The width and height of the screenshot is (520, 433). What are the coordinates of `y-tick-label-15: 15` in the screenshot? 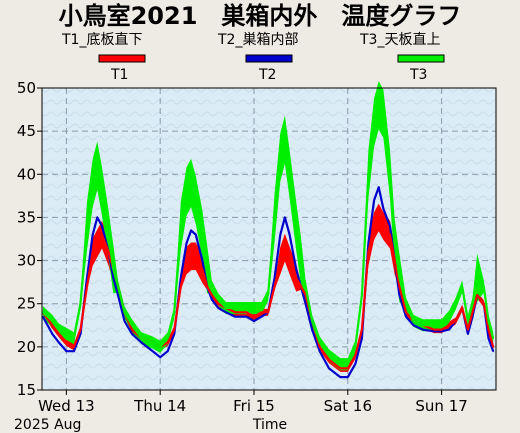 It's located at (26, 390).